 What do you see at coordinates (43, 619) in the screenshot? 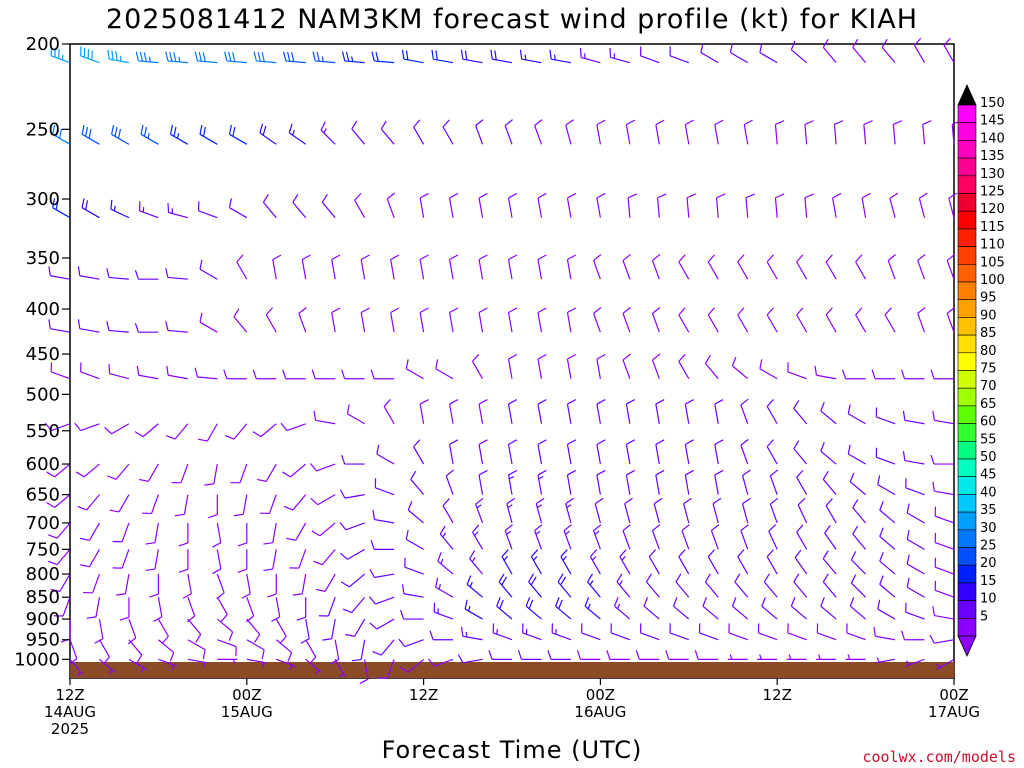
I see `y-tick-label: 900` at bounding box center [43, 619].